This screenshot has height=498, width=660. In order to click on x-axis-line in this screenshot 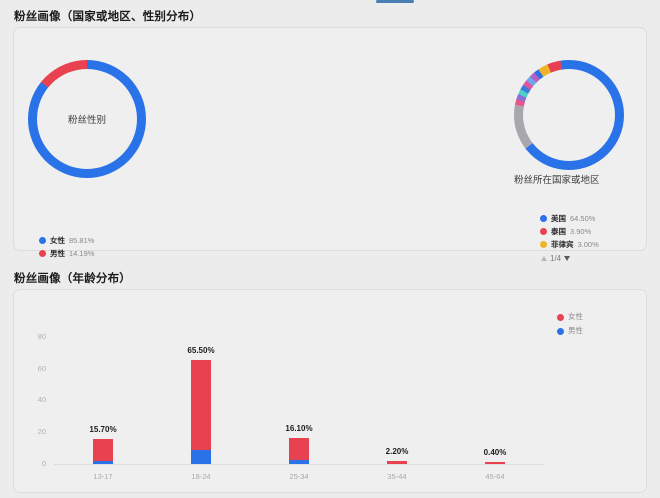, I will do `click(299, 464)`.